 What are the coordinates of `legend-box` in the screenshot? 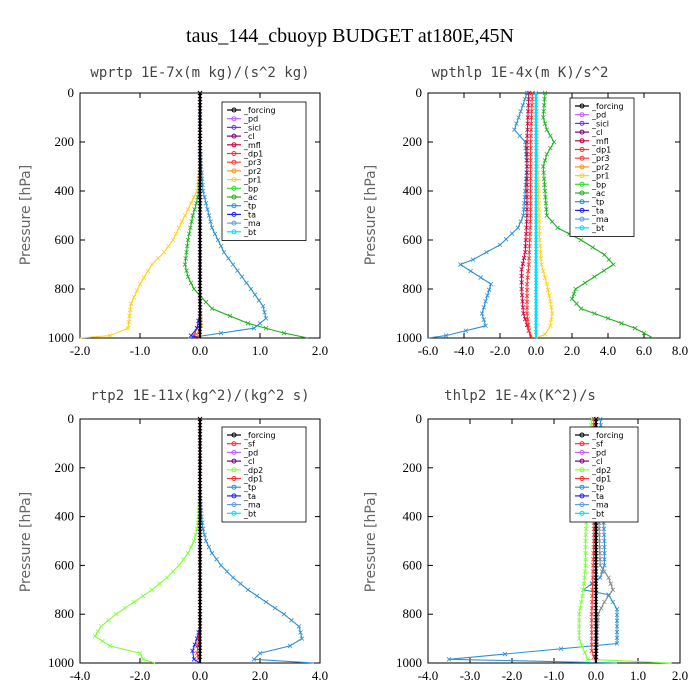 It's located at (264, 474).